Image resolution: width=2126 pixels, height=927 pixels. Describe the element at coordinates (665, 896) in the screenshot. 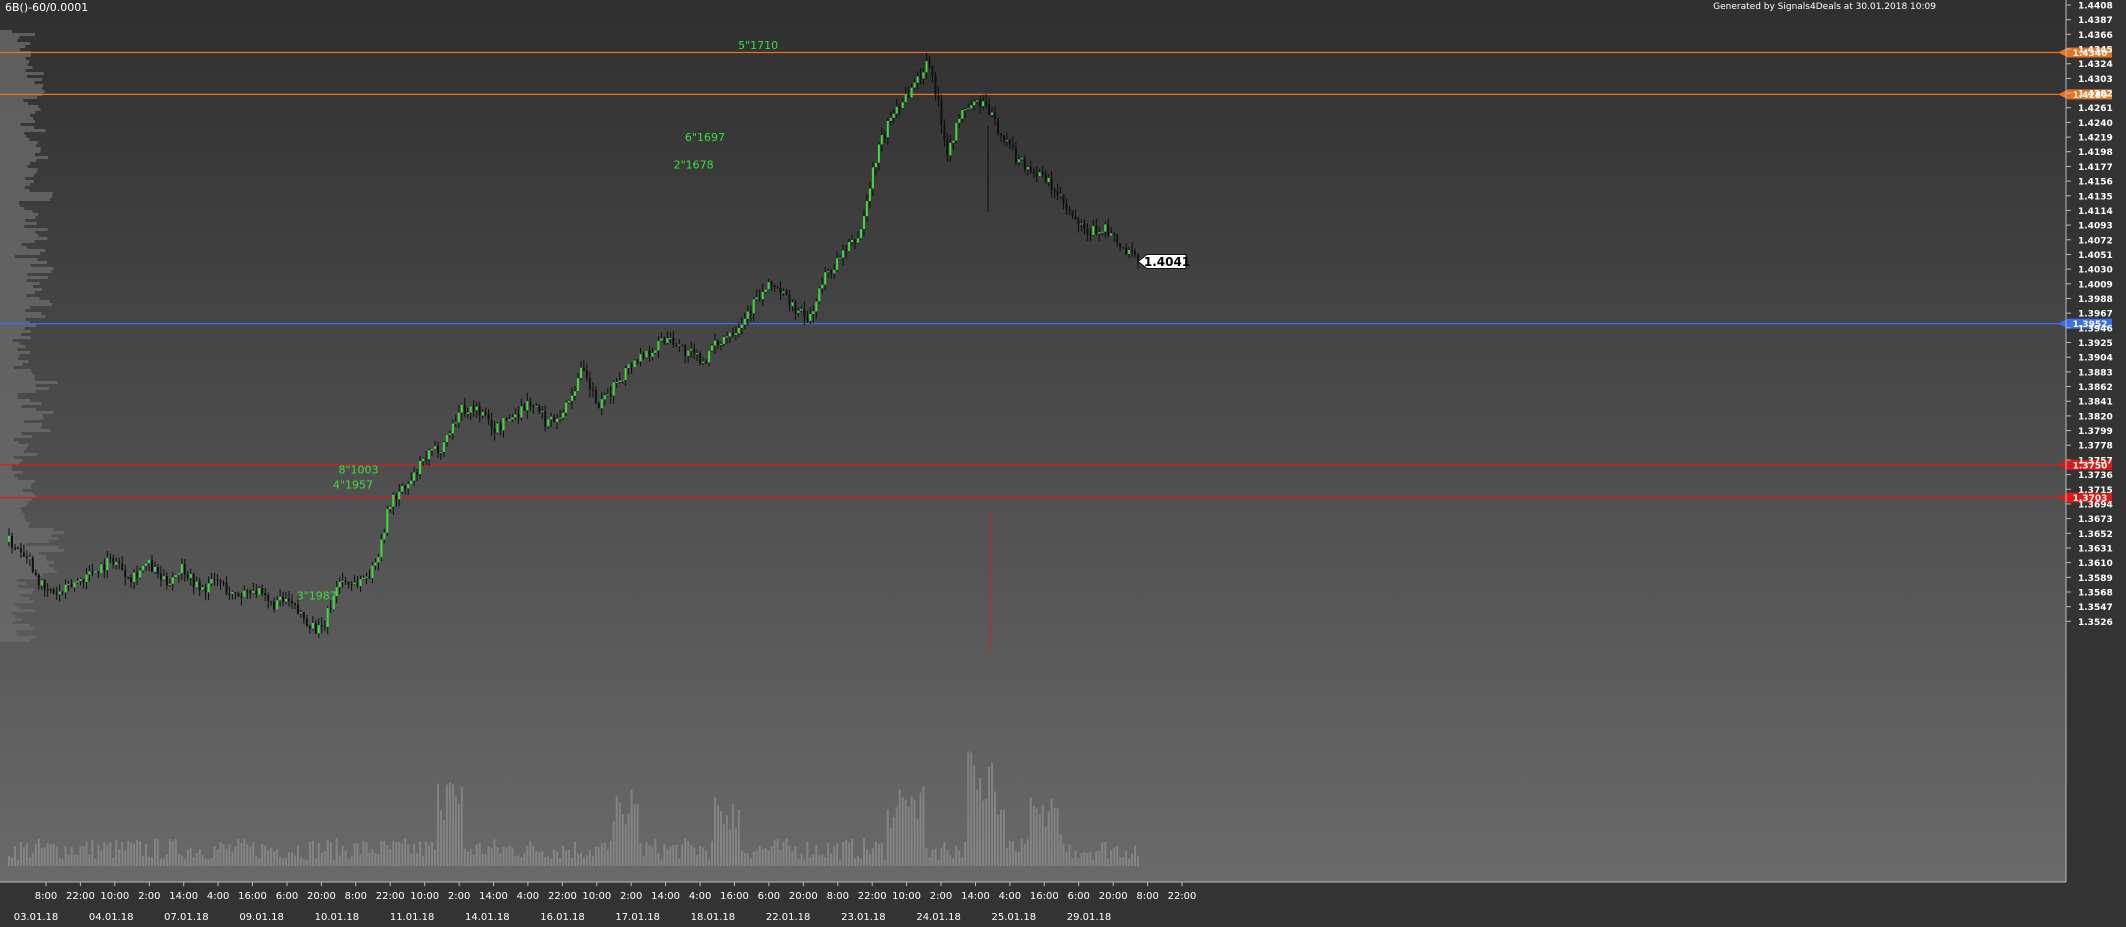

I see `x-tick-label: 14:00` at that location.